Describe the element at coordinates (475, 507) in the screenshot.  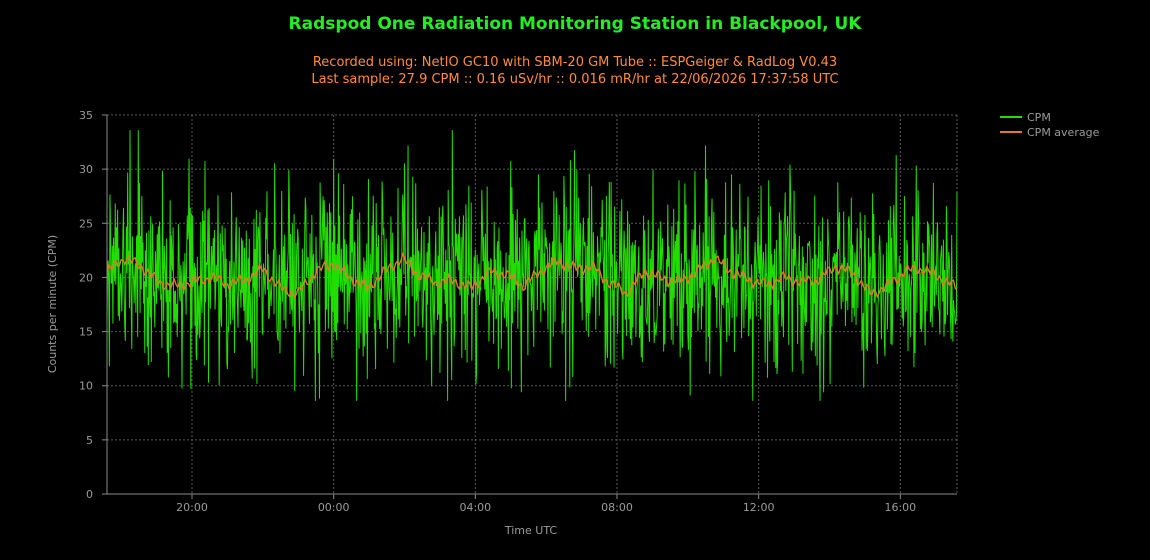
I see `x-tick-label: 04:00` at that location.